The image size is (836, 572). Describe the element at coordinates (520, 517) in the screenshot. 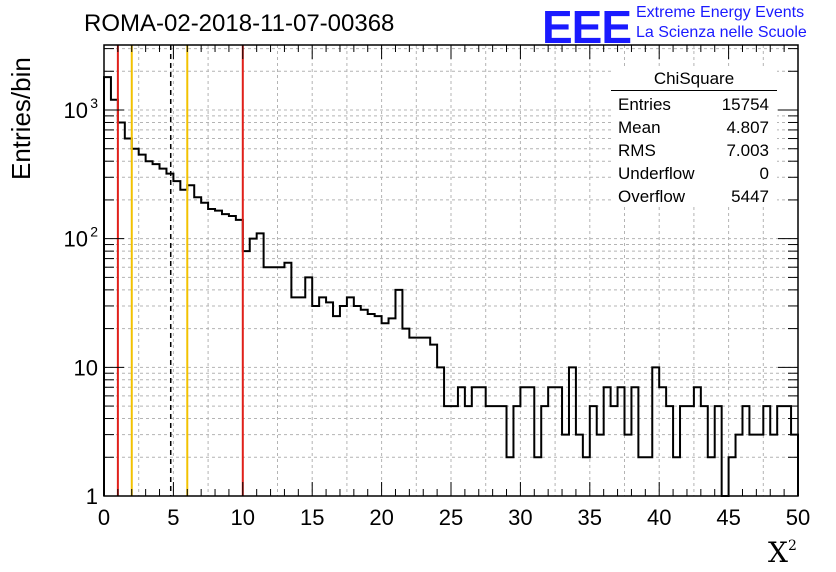

I see `x-tick-label: 30` at that location.